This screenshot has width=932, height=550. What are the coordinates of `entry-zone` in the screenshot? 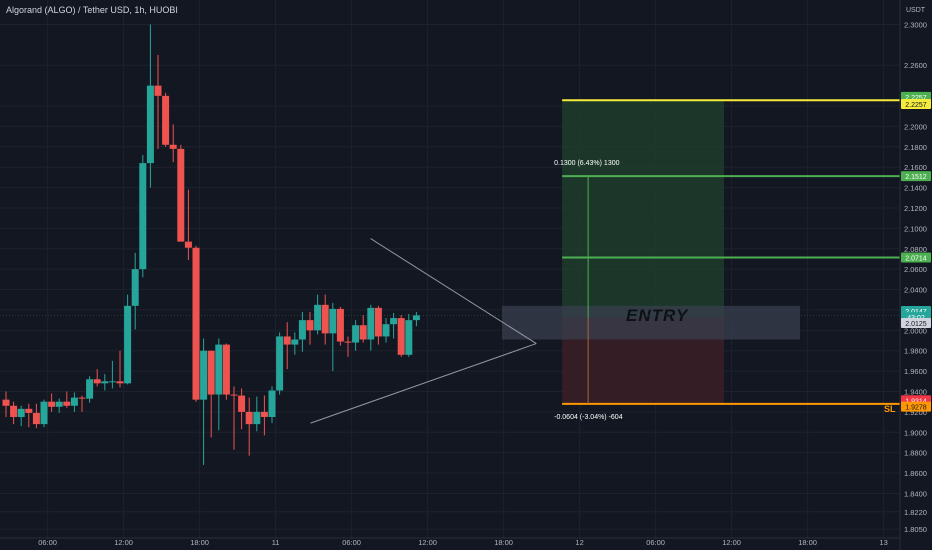 It's located at (651, 322).